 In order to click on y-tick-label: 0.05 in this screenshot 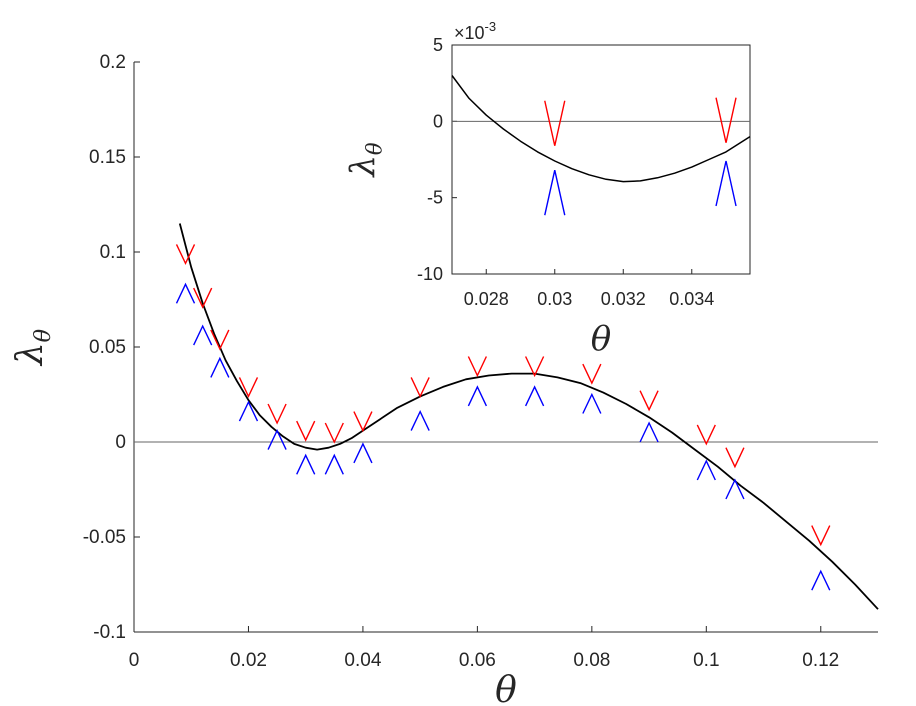, I will do `click(107, 347)`.